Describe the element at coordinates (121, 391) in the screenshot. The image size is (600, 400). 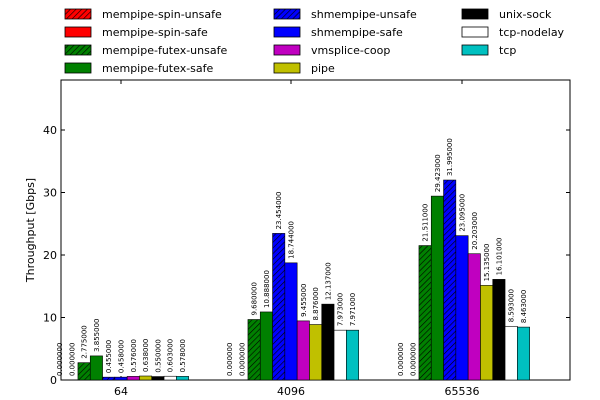
I see `x-tick-label: 64` at that location.